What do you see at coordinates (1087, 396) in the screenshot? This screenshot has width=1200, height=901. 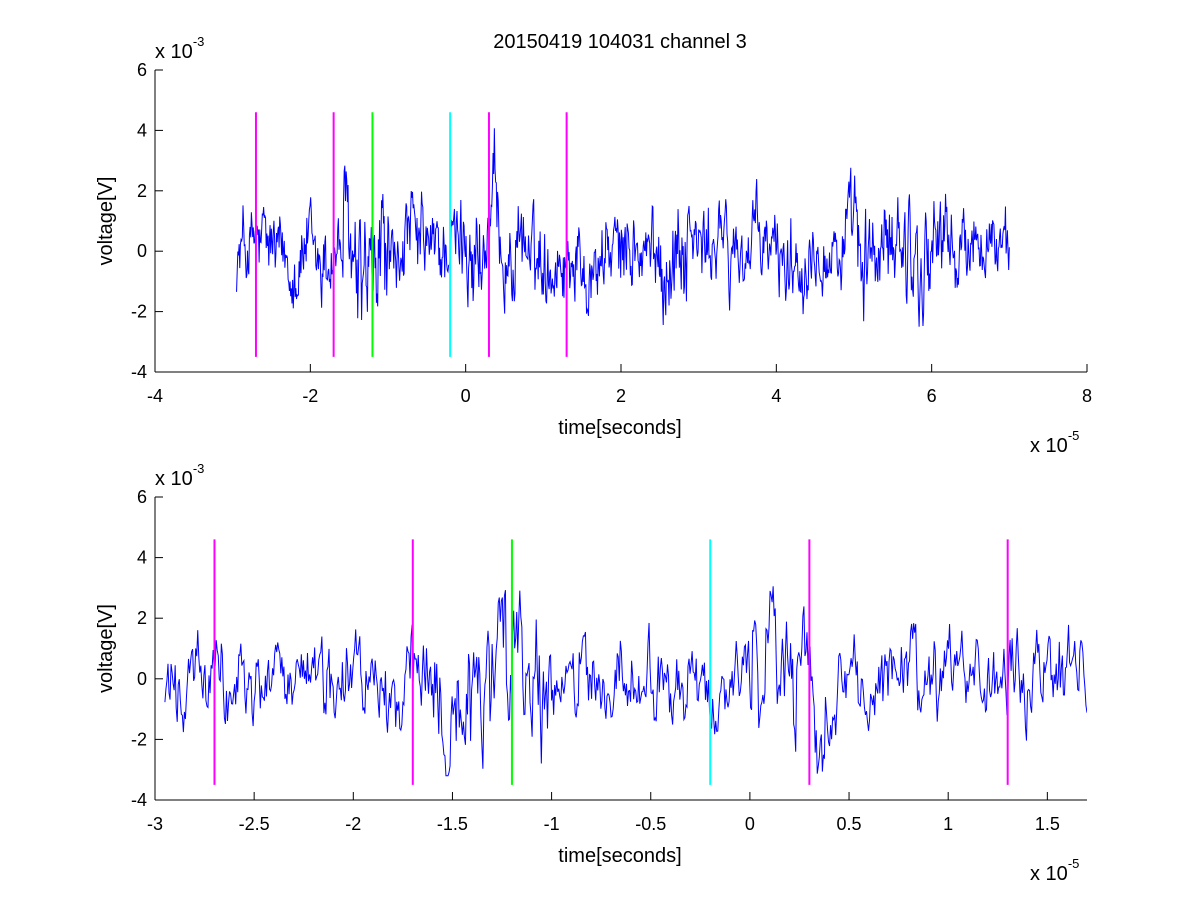 I see `x-tick-label: 8` at bounding box center [1087, 396].